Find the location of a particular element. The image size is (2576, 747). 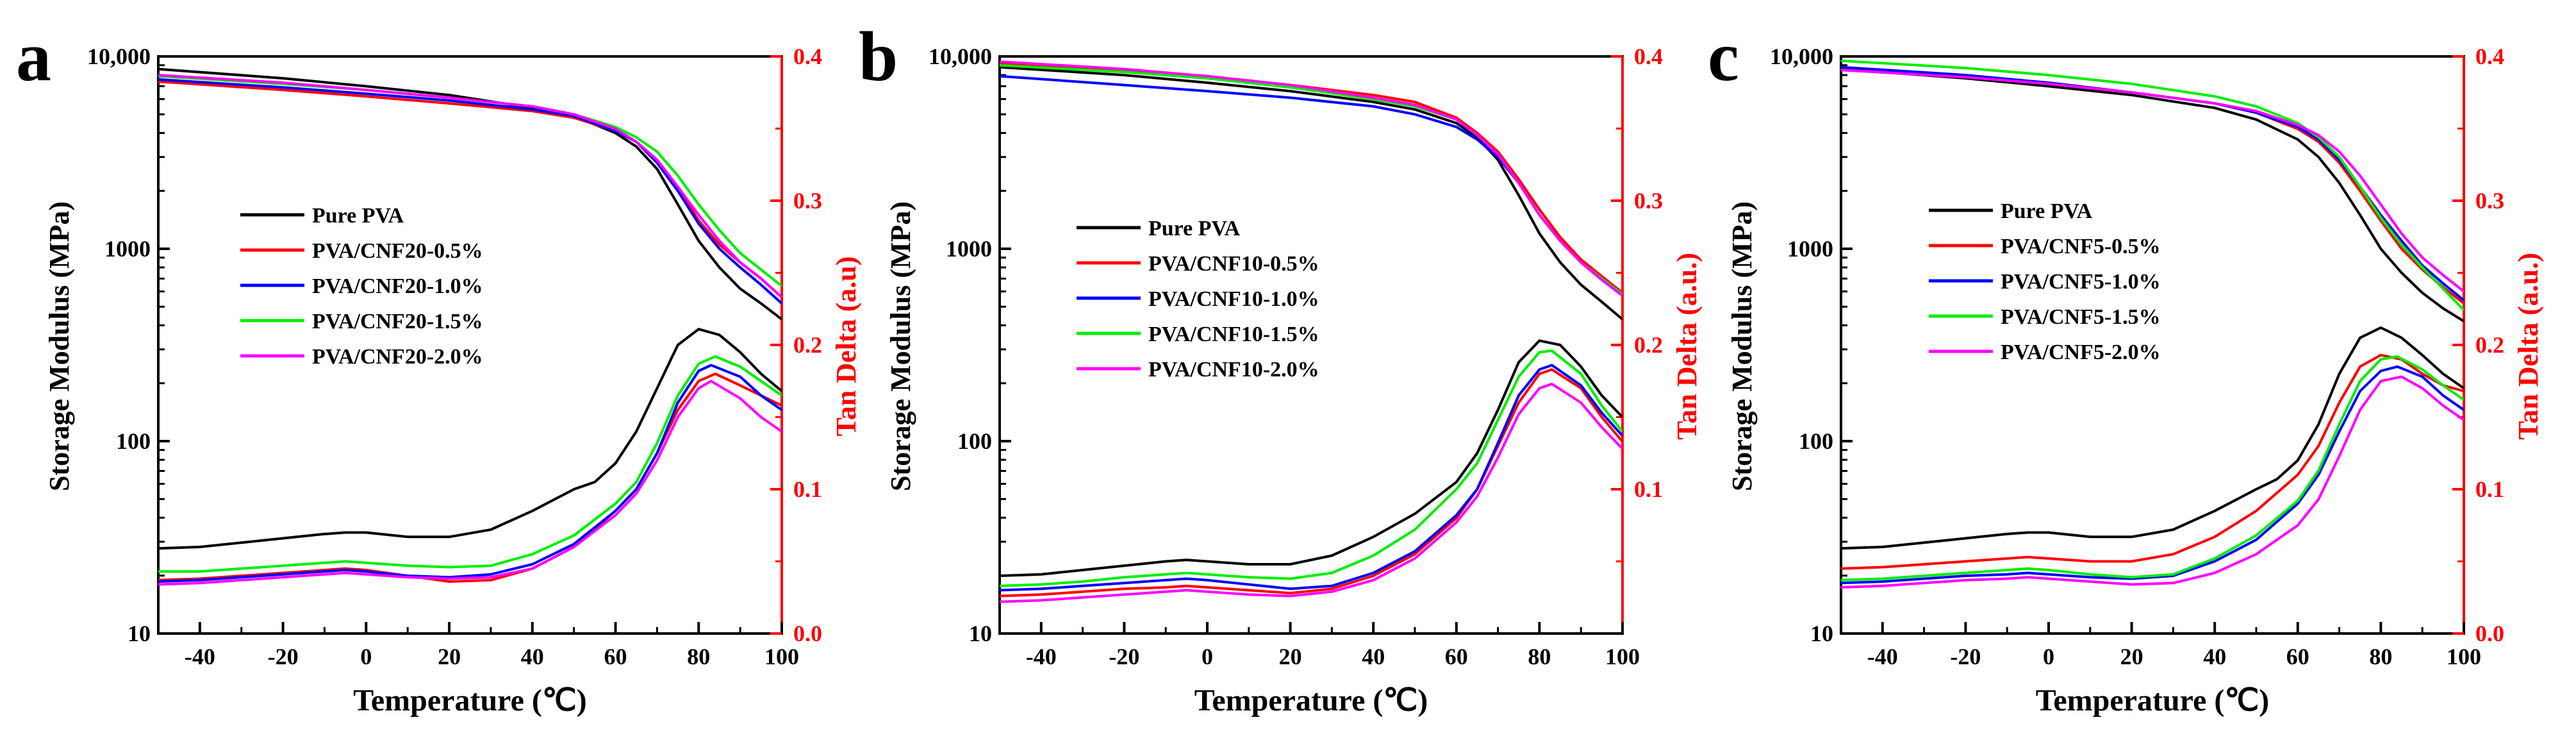

legend-label: PVA/CNF10-2.0% is located at coordinates (1233, 370).